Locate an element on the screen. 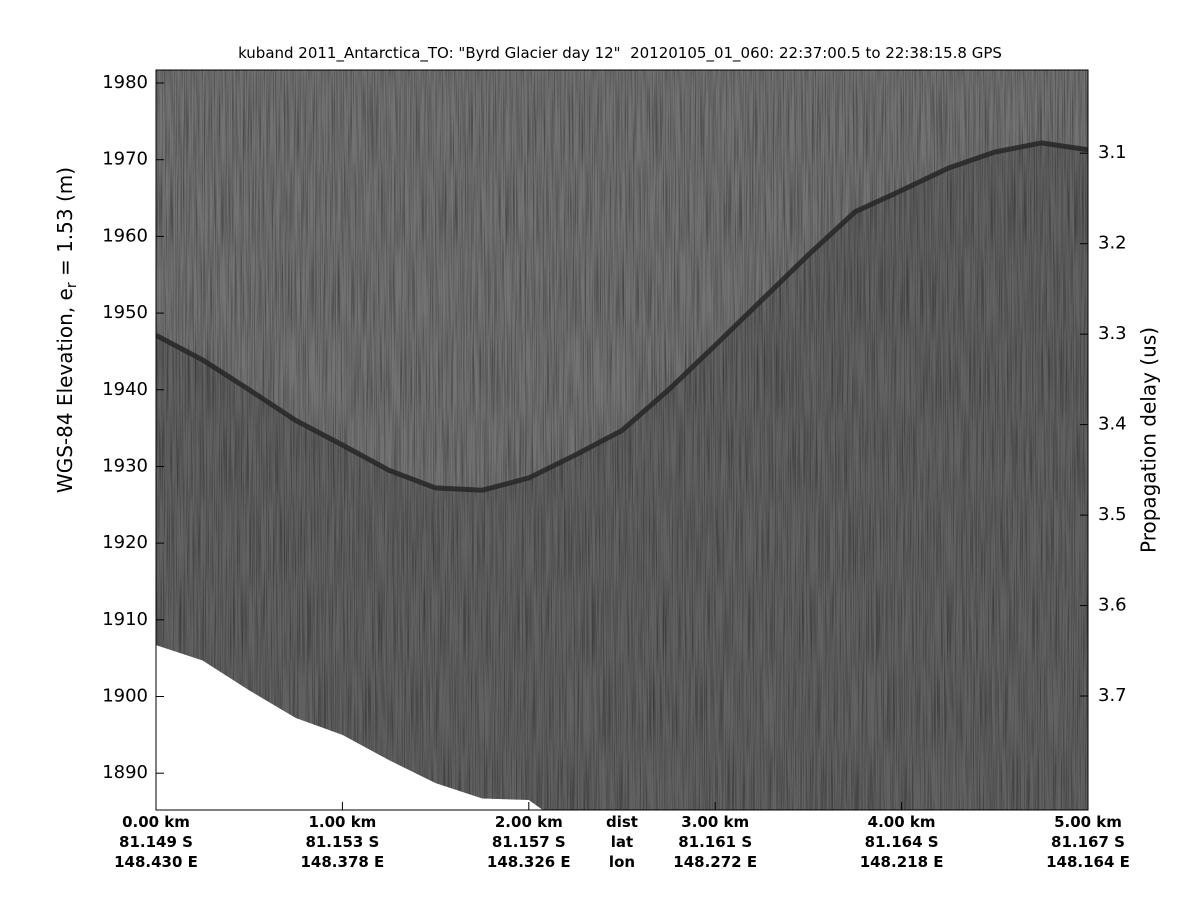 Image resolution: width=1200 pixels, height=900 pixels. y-label-text: WGS-84 Elevation, e is located at coordinates (65, 390).